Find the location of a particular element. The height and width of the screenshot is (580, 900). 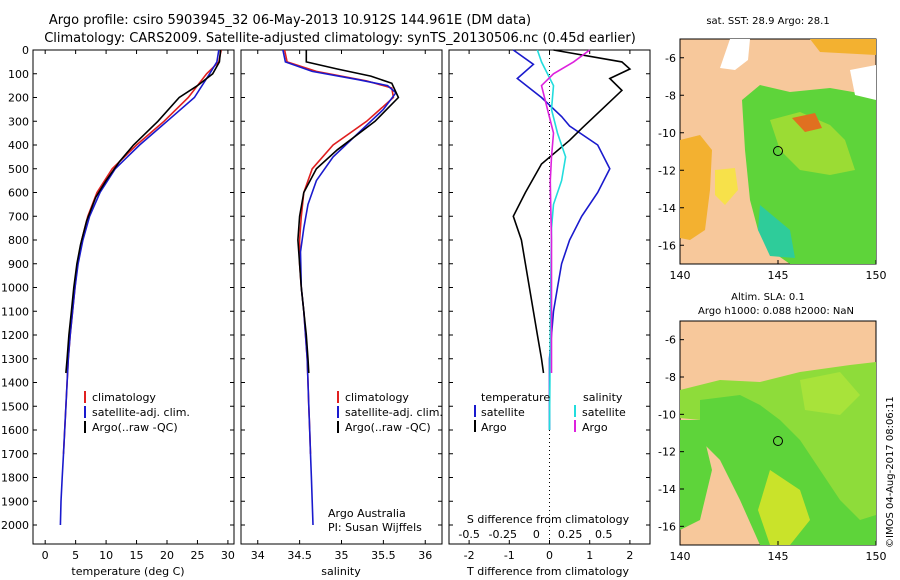

y-tick-label: 200 is located at coordinates (18, 98).